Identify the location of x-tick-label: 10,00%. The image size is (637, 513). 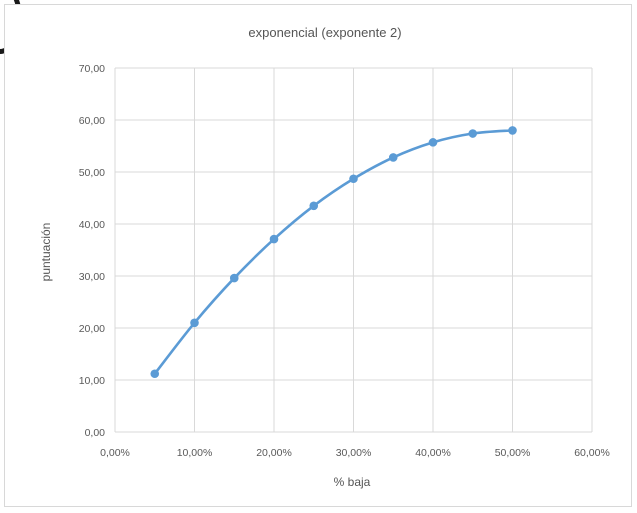
(195, 453).